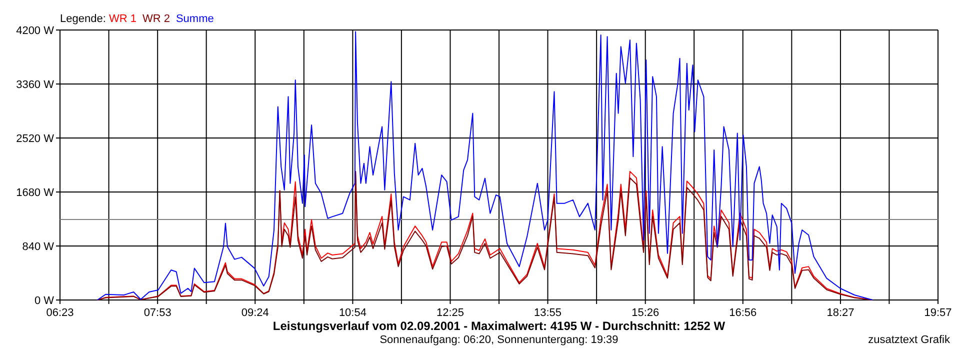 This screenshot has width=960, height=360. What do you see at coordinates (450, 313) in the screenshot?
I see `x-tick-label: 12:25` at bounding box center [450, 313].